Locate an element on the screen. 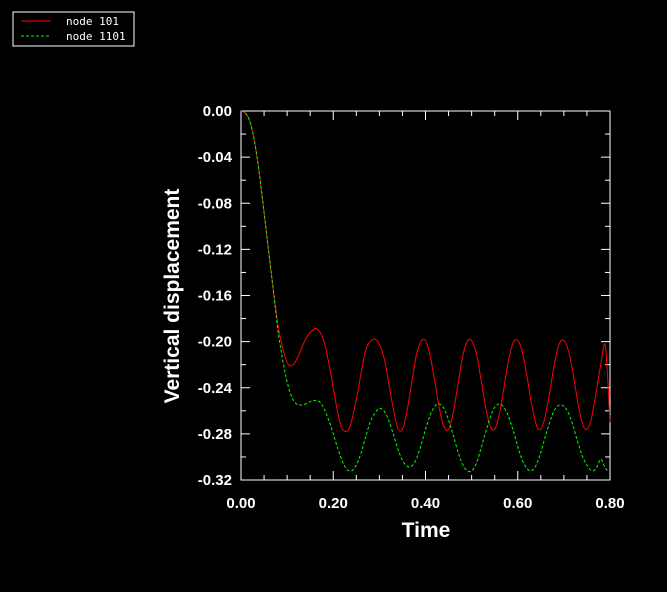 This screenshot has width=667, height=592. legend: node 101 node 1101 is located at coordinates (73, 29).